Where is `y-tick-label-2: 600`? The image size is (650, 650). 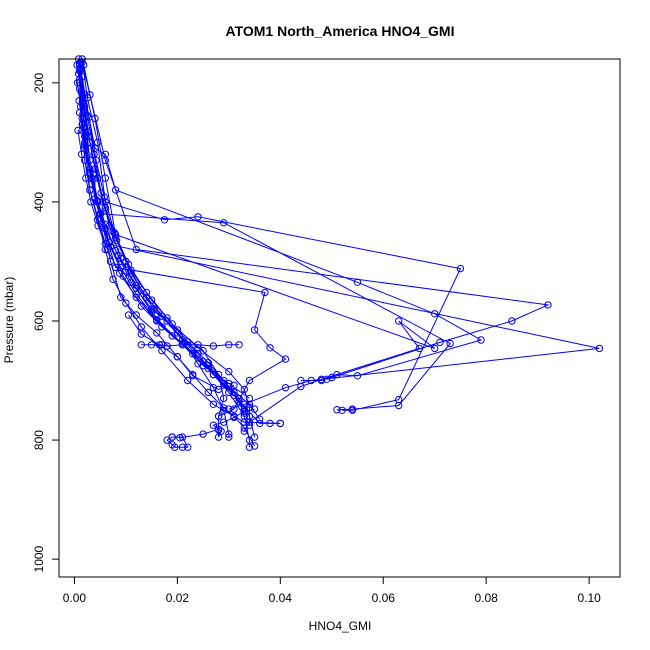
y-tick-label-2: 600 is located at coordinates (39, 321).